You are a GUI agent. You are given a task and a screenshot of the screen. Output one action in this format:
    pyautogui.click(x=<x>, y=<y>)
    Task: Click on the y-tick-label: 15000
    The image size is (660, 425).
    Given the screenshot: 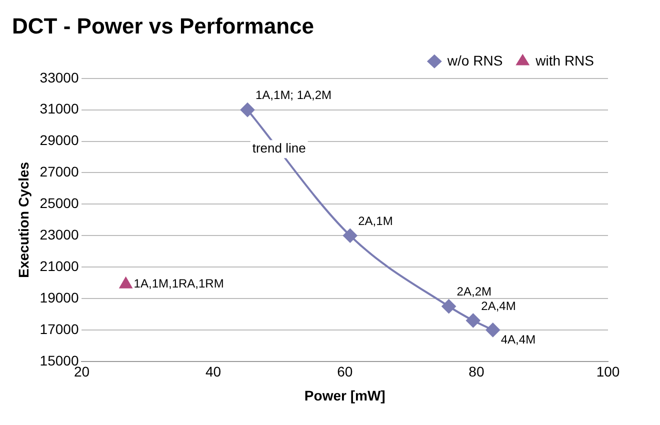 What is the action you would take?
    pyautogui.click(x=59, y=360)
    